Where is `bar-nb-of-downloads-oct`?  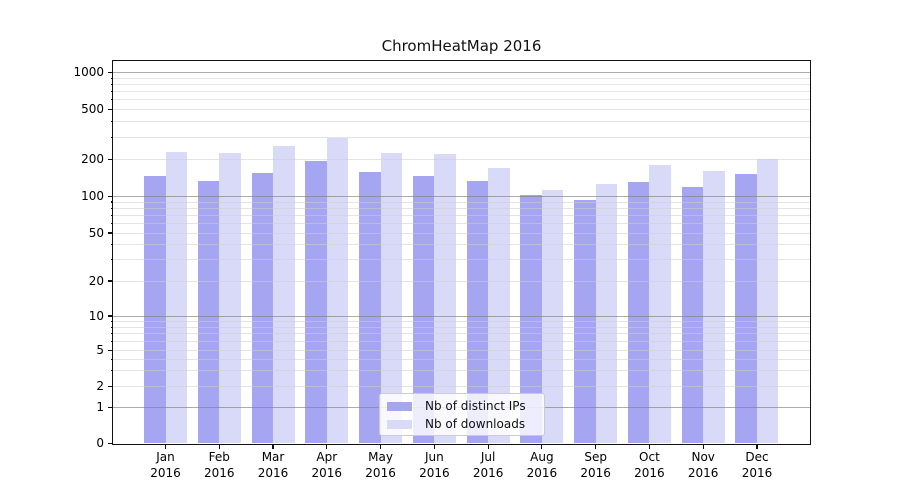 bar-nb-of-downloads-oct is located at coordinates (660, 304).